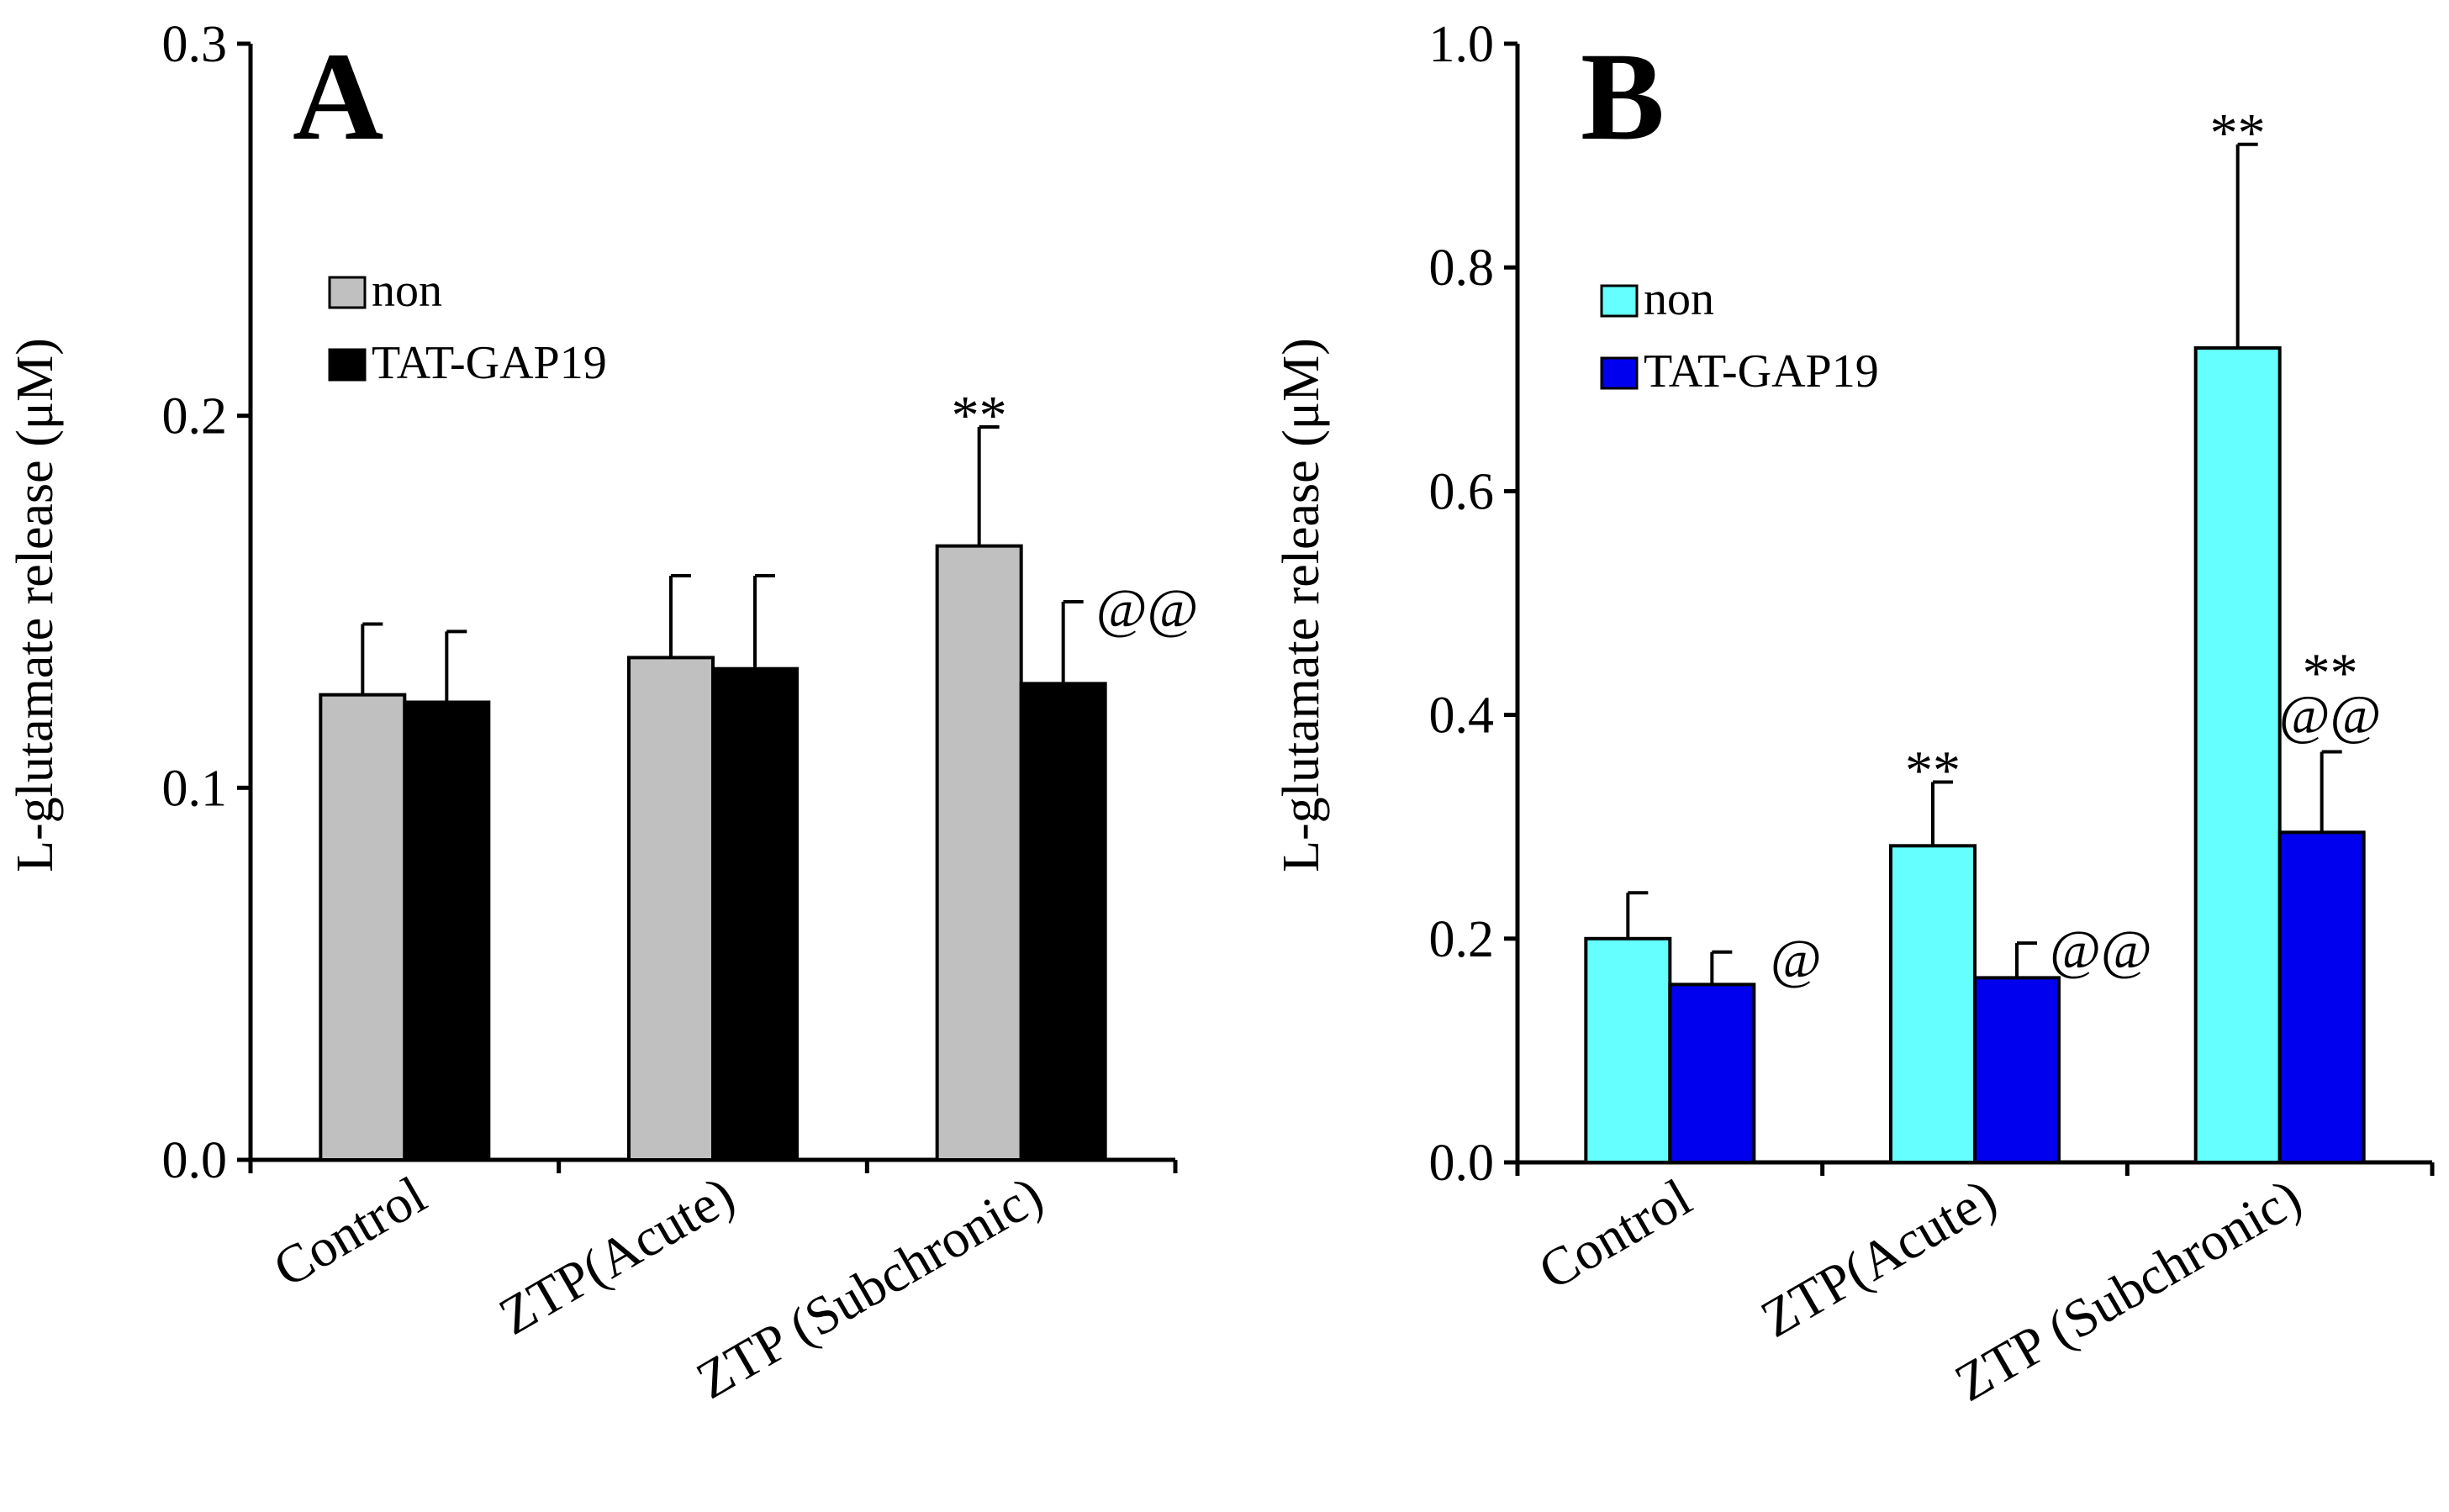 The width and height of the screenshot is (2449, 1512). I want to click on y-tick-label: 0.6, so click(1462, 492).